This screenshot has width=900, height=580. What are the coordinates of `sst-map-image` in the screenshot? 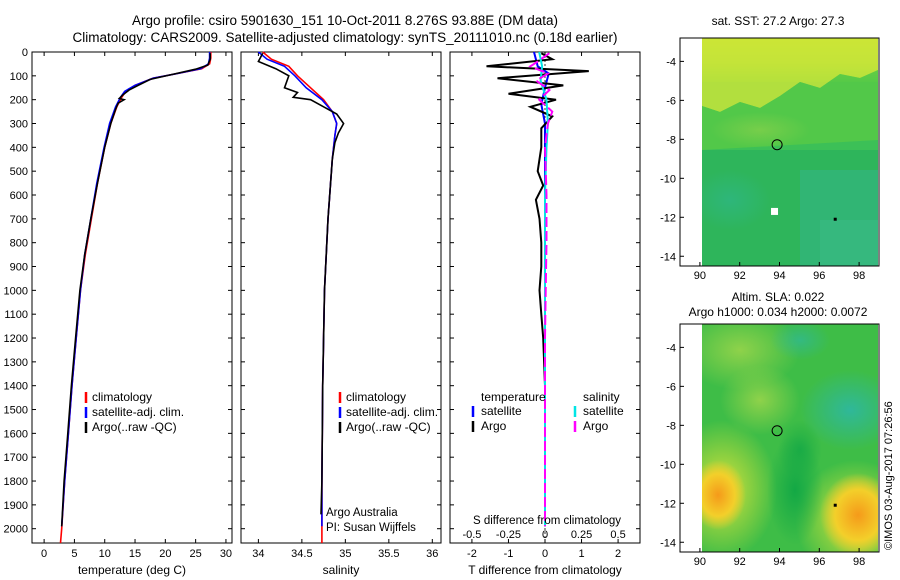 It's located at (790, 152).